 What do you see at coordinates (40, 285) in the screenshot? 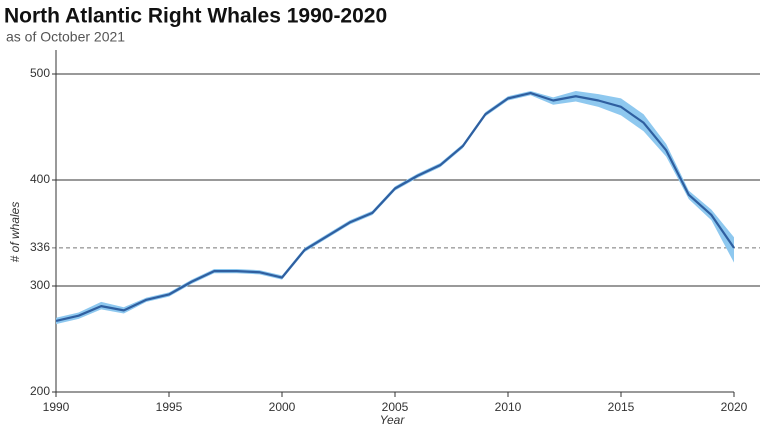
I see `y-tick-label: 300` at bounding box center [40, 285].